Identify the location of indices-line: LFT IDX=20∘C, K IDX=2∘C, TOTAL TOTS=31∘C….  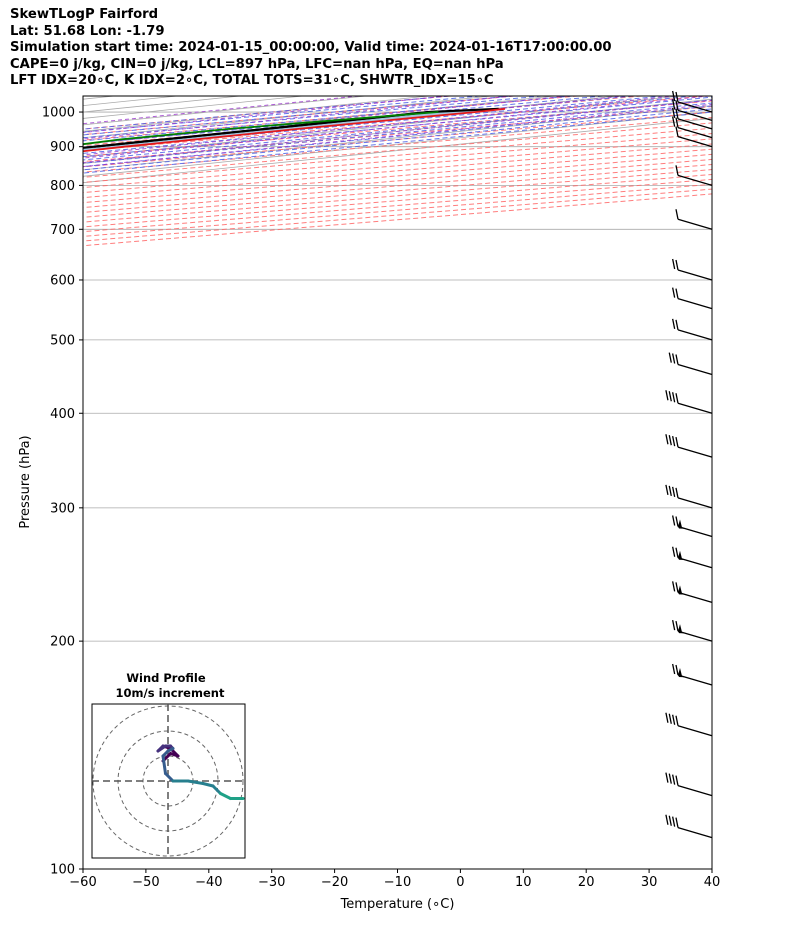
(252, 81).